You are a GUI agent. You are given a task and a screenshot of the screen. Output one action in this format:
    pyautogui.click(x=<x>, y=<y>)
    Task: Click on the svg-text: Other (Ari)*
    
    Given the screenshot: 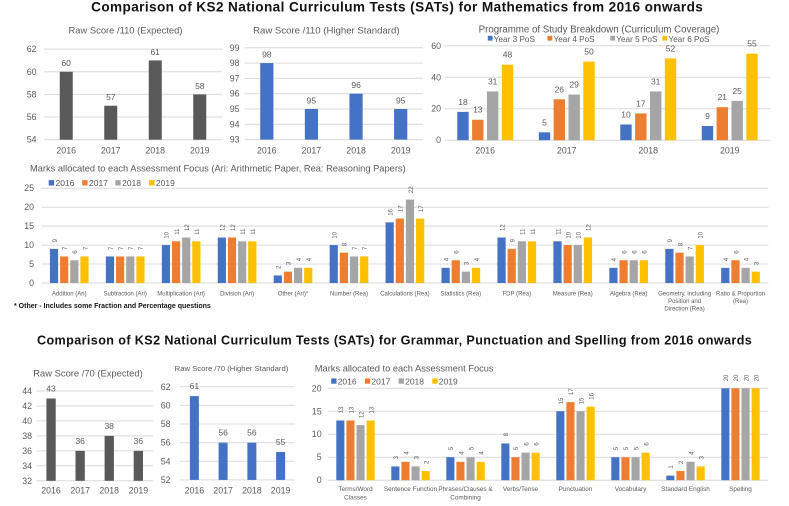 What is the action you would take?
    pyautogui.click(x=293, y=295)
    